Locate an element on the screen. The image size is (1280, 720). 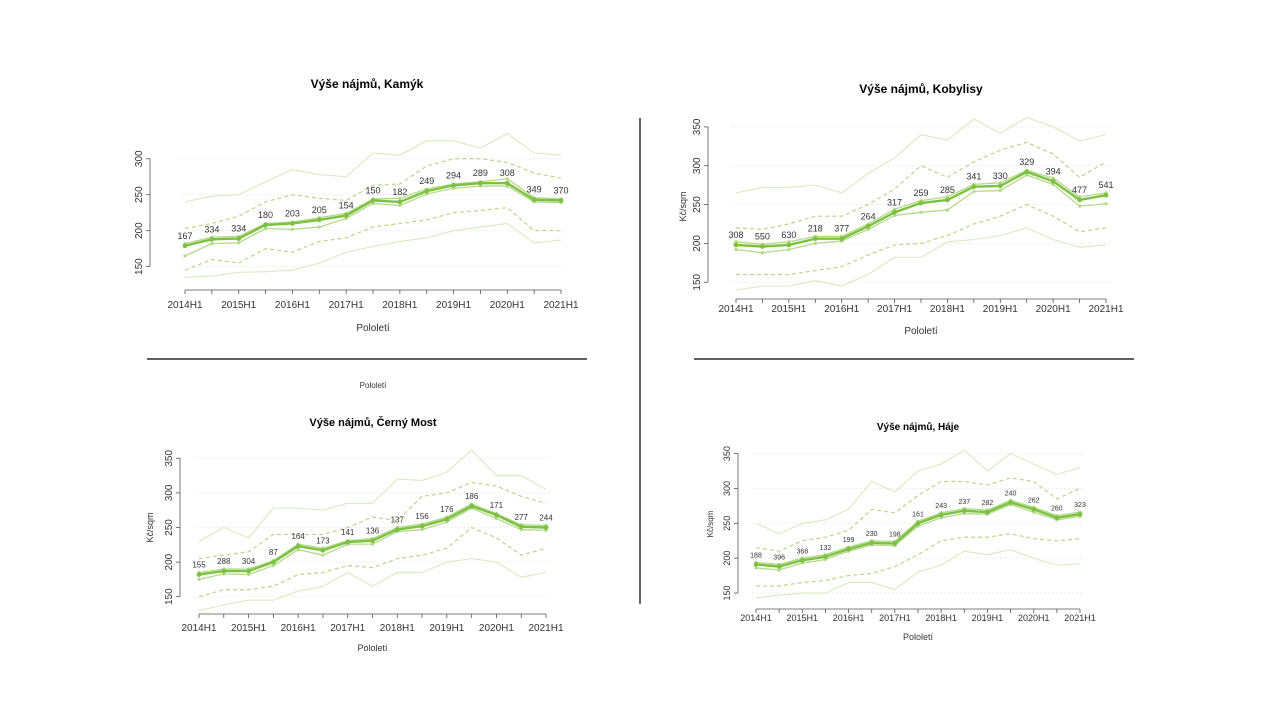
data-label: 155 is located at coordinates (199, 565).